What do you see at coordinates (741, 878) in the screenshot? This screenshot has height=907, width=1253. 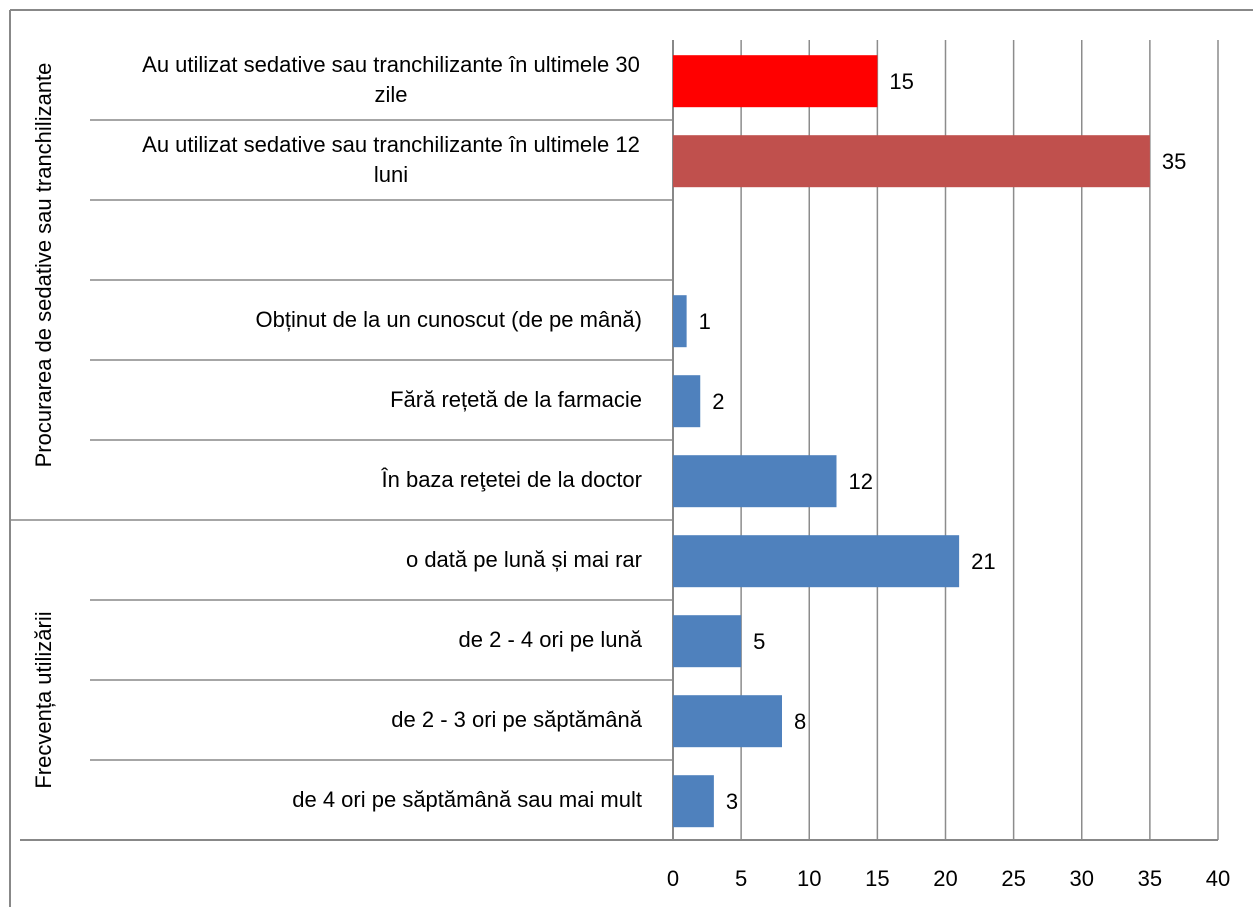 I see `x-tick-label: 5` at bounding box center [741, 878].